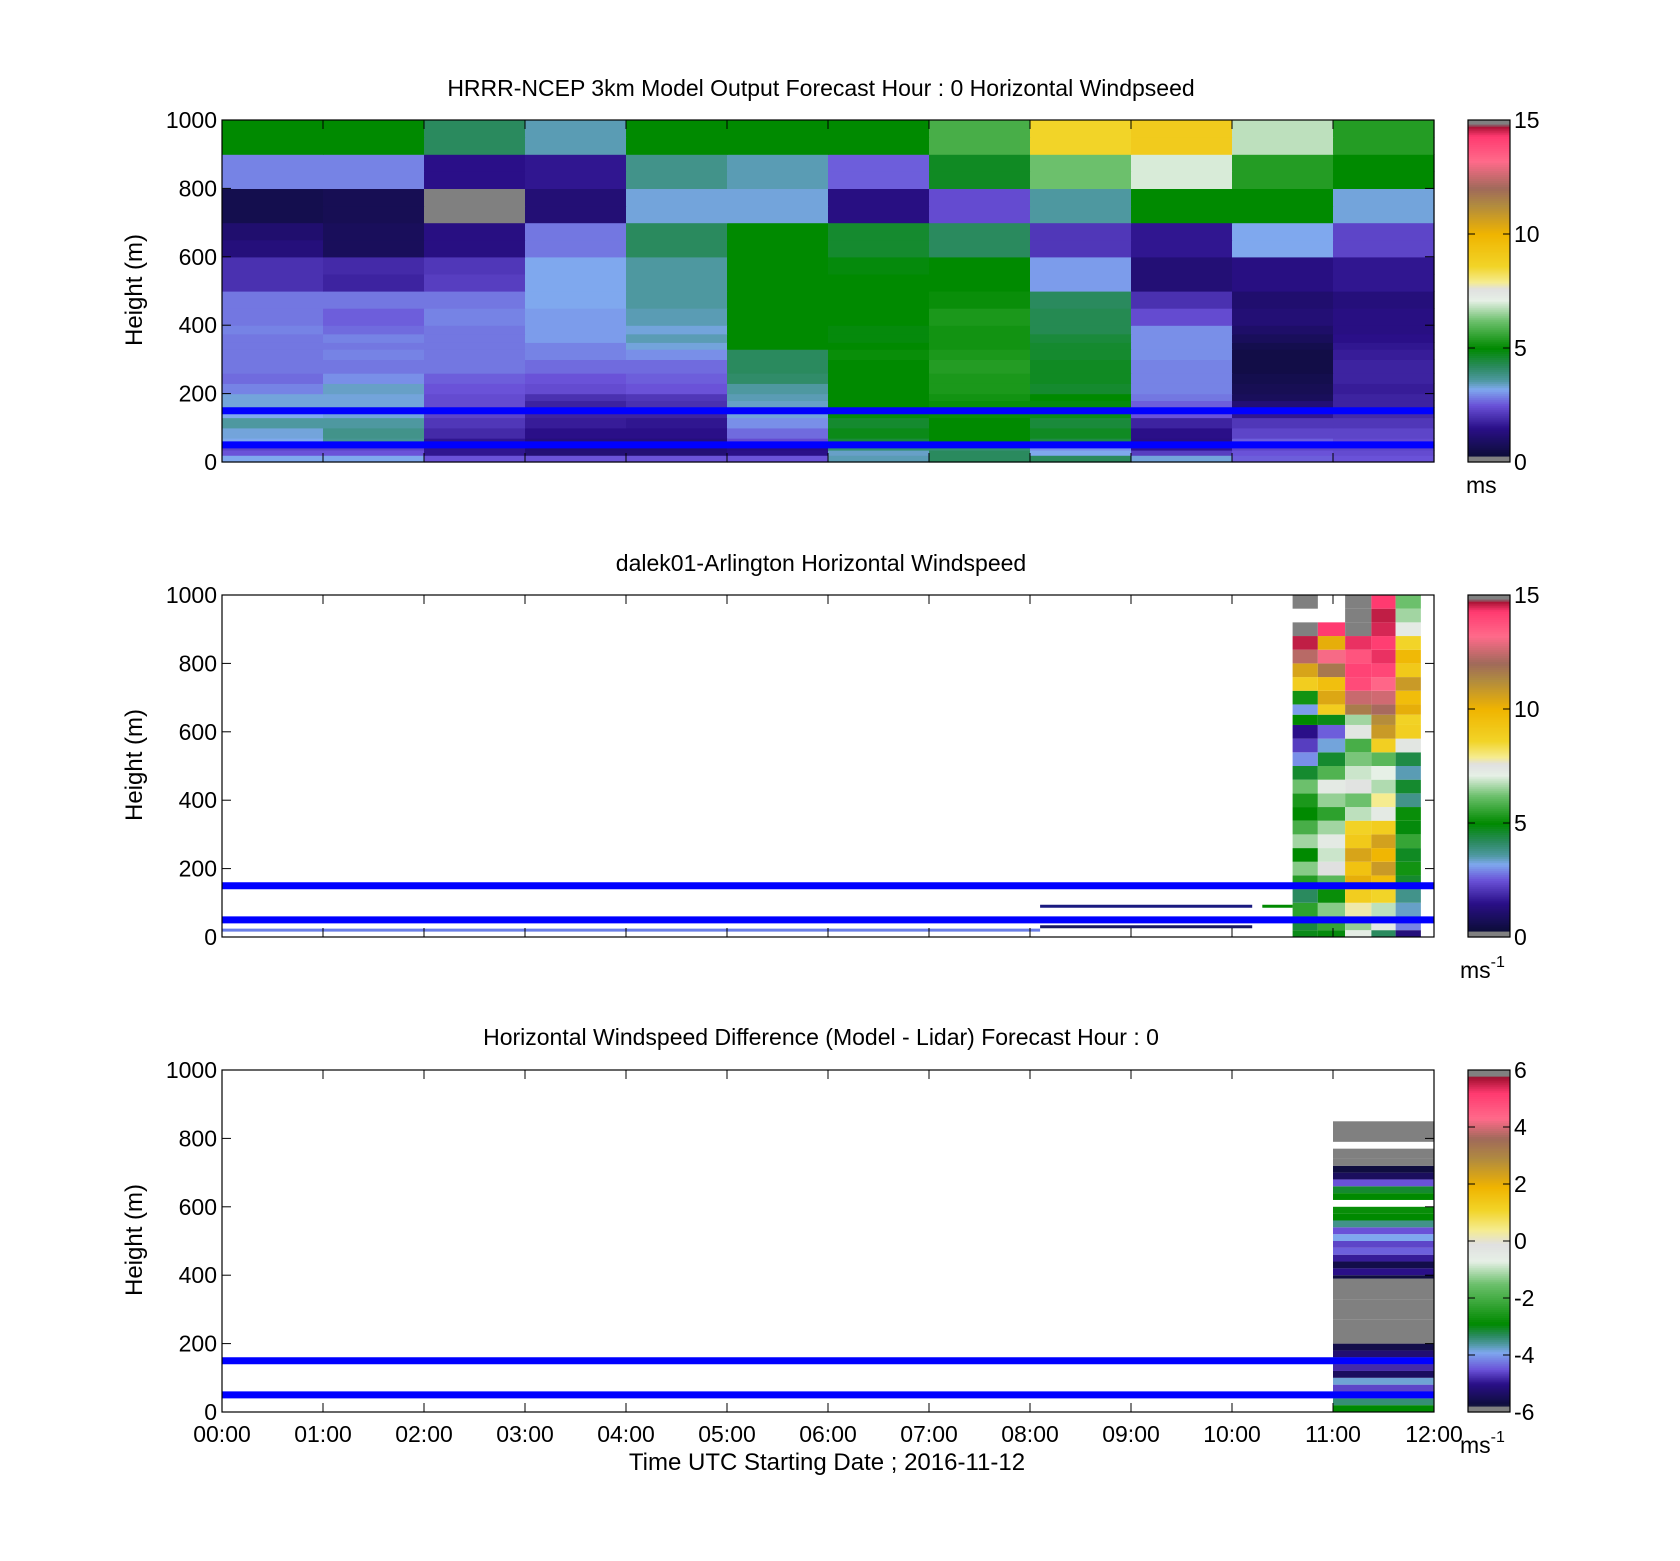 The height and width of the screenshot is (1561, 1680). I want to click on difference-panel-ylabel: Height (m), so click(134, 1240).